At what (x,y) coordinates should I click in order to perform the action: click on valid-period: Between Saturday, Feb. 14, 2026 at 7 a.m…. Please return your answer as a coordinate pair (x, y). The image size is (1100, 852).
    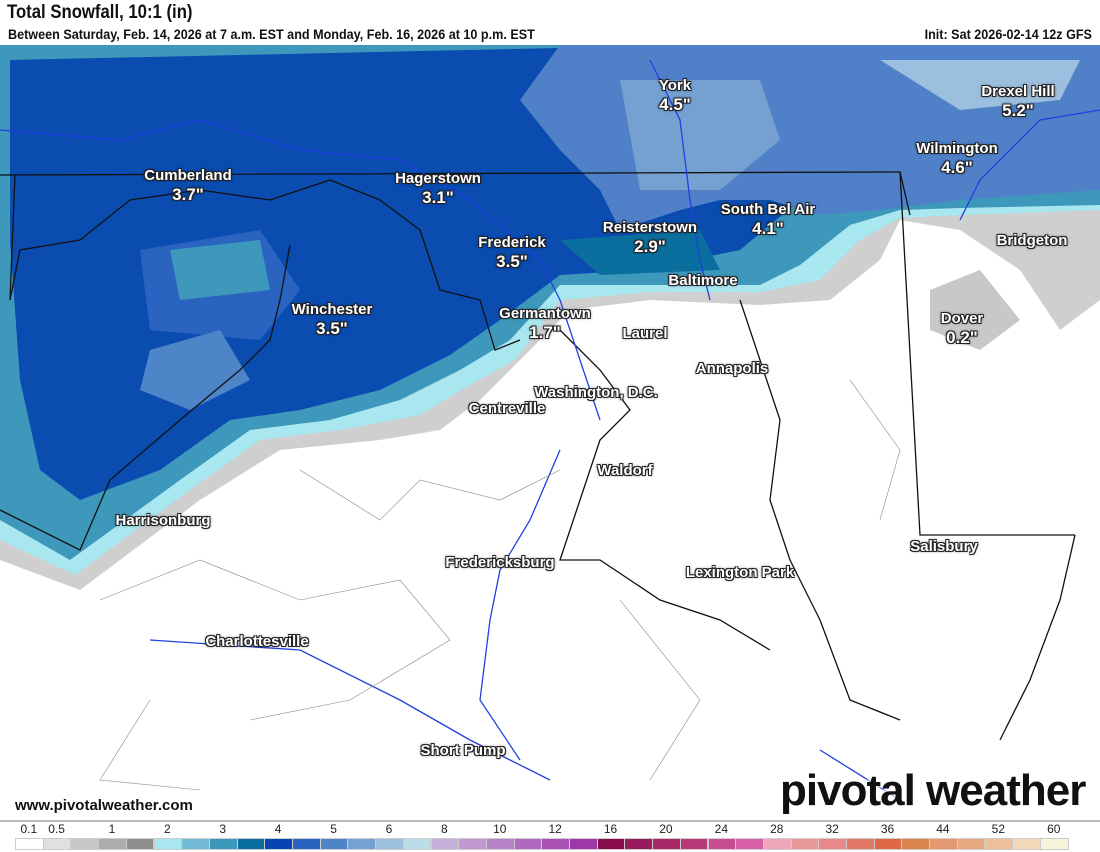
    Looking at the image, I should click on (271, 34).